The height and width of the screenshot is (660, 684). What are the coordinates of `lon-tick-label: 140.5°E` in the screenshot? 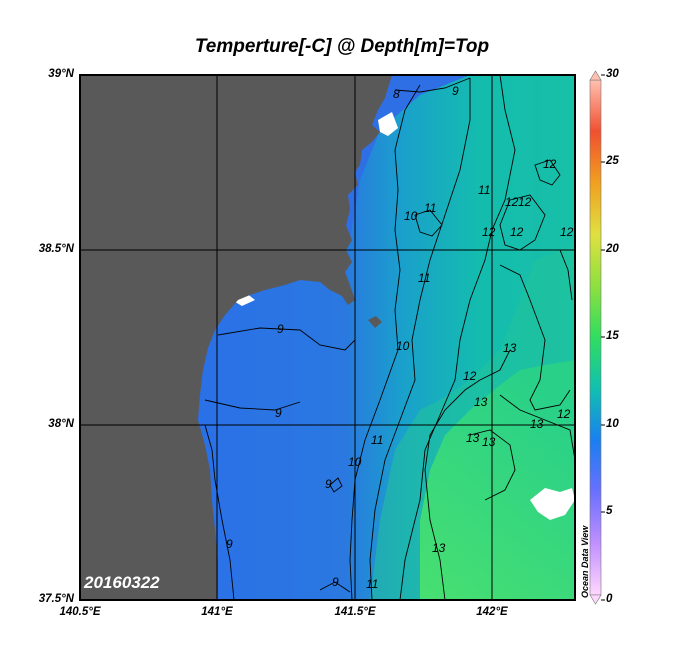 It's located at (80, 612).